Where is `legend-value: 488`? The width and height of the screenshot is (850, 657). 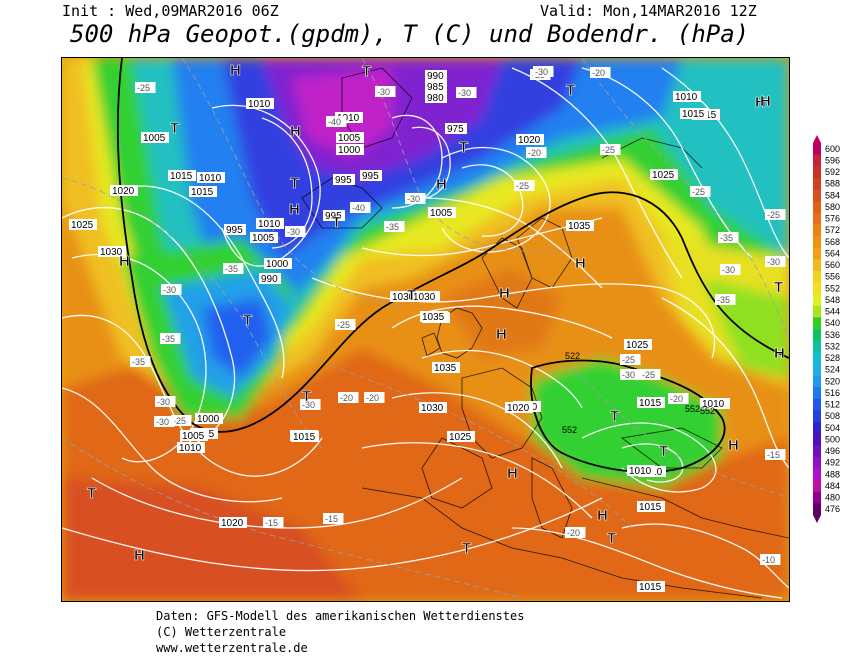
legend-value: 488 is located at coordinates (832, 474).